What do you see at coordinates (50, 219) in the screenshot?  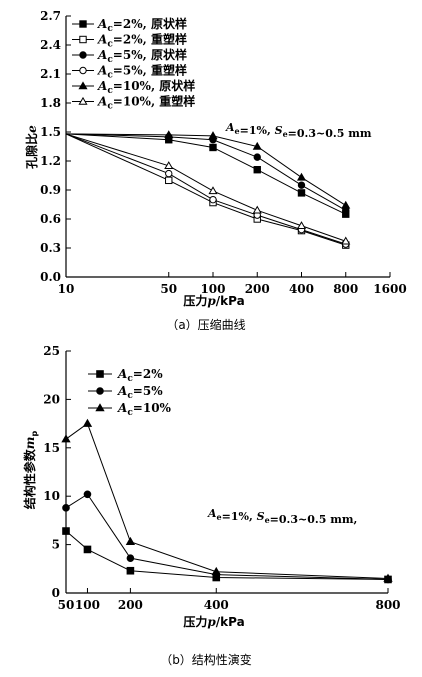 I see `y-tick-label: 0.6` at bounding box center [50, 219].